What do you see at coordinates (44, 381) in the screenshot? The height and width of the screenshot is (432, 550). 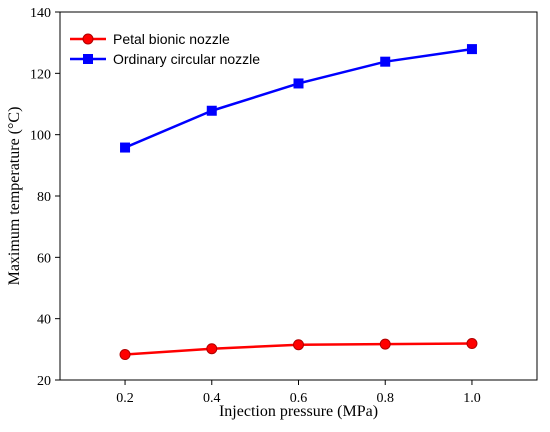 I see `y-tick-label: 20` at bounding box center [44, 381].